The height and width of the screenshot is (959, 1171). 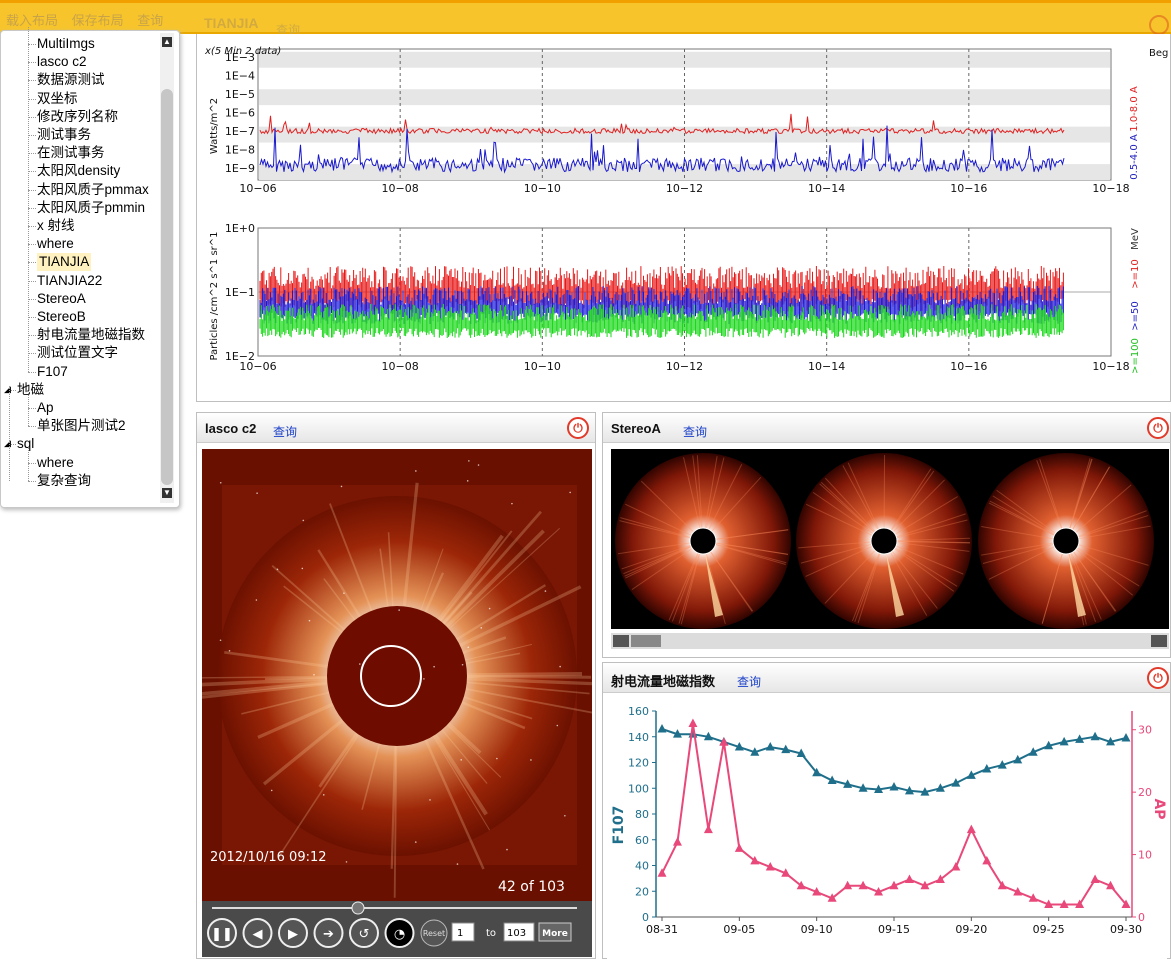 What do you see at coordinates (71, 80) in the screenshot?
I see `tree-item: 数据源测试` at bounding box center [71, 80].